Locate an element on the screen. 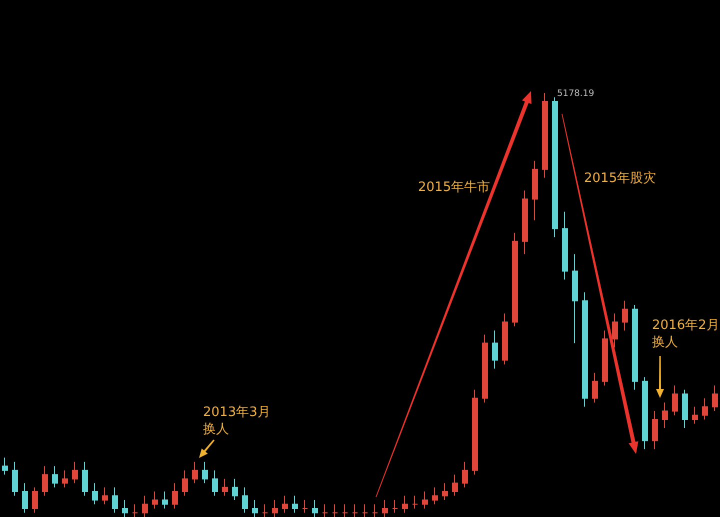  annotation: 2013年3月换人 is located at coordinates (237, 421).